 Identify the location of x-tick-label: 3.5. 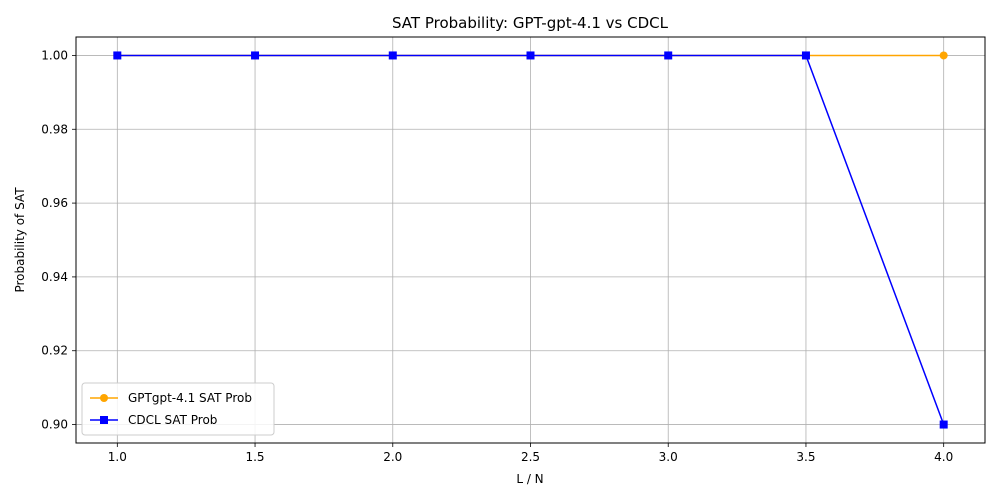
(805, 457).